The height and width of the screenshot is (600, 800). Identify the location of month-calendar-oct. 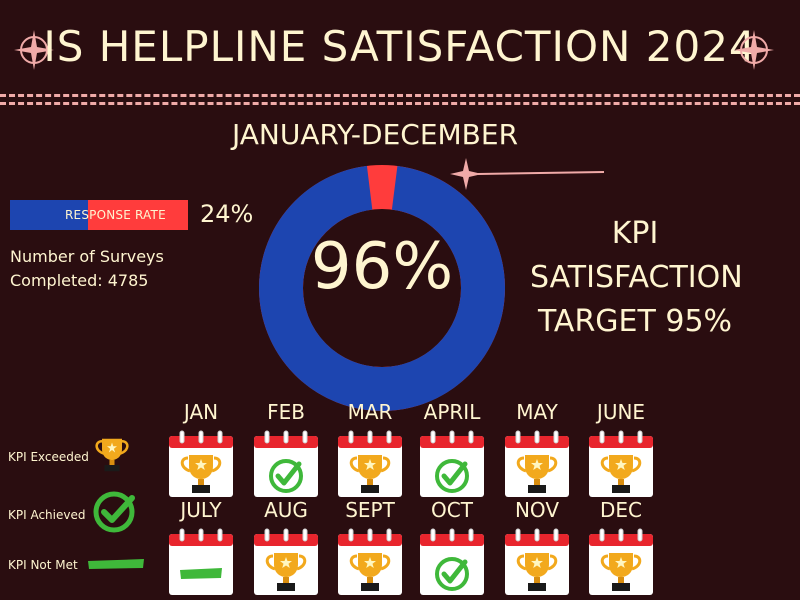
(452, 562).